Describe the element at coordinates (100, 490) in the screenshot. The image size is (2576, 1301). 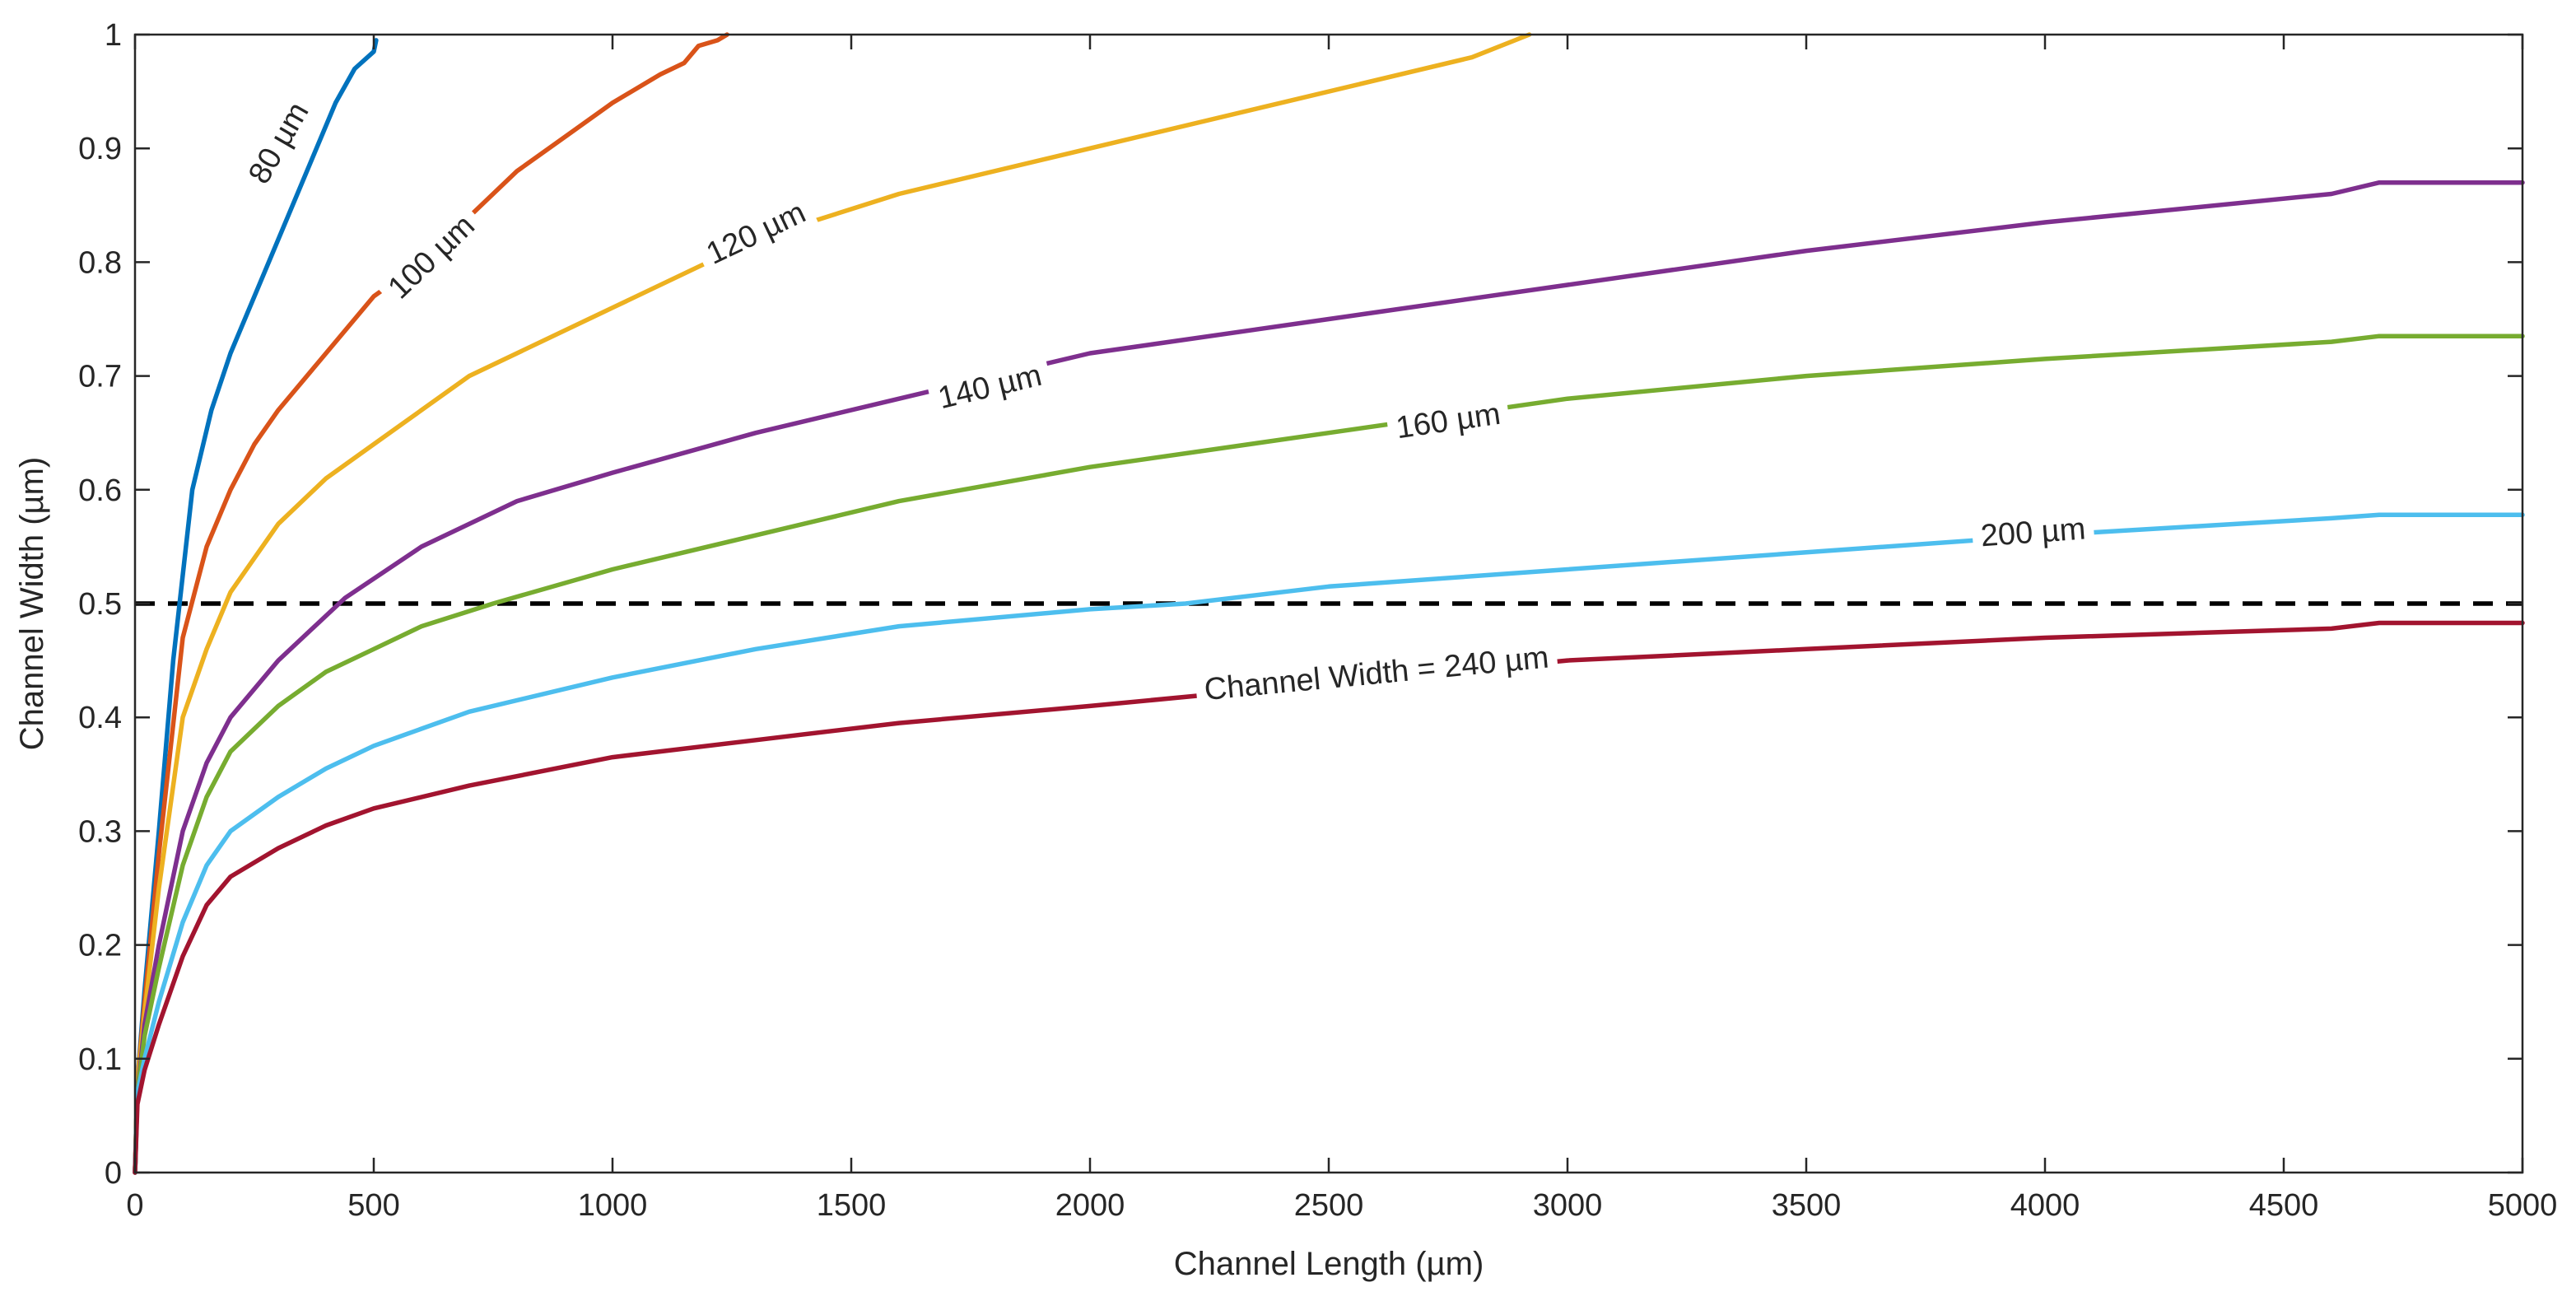
I see `y-tick-label: 0.6` at that location.